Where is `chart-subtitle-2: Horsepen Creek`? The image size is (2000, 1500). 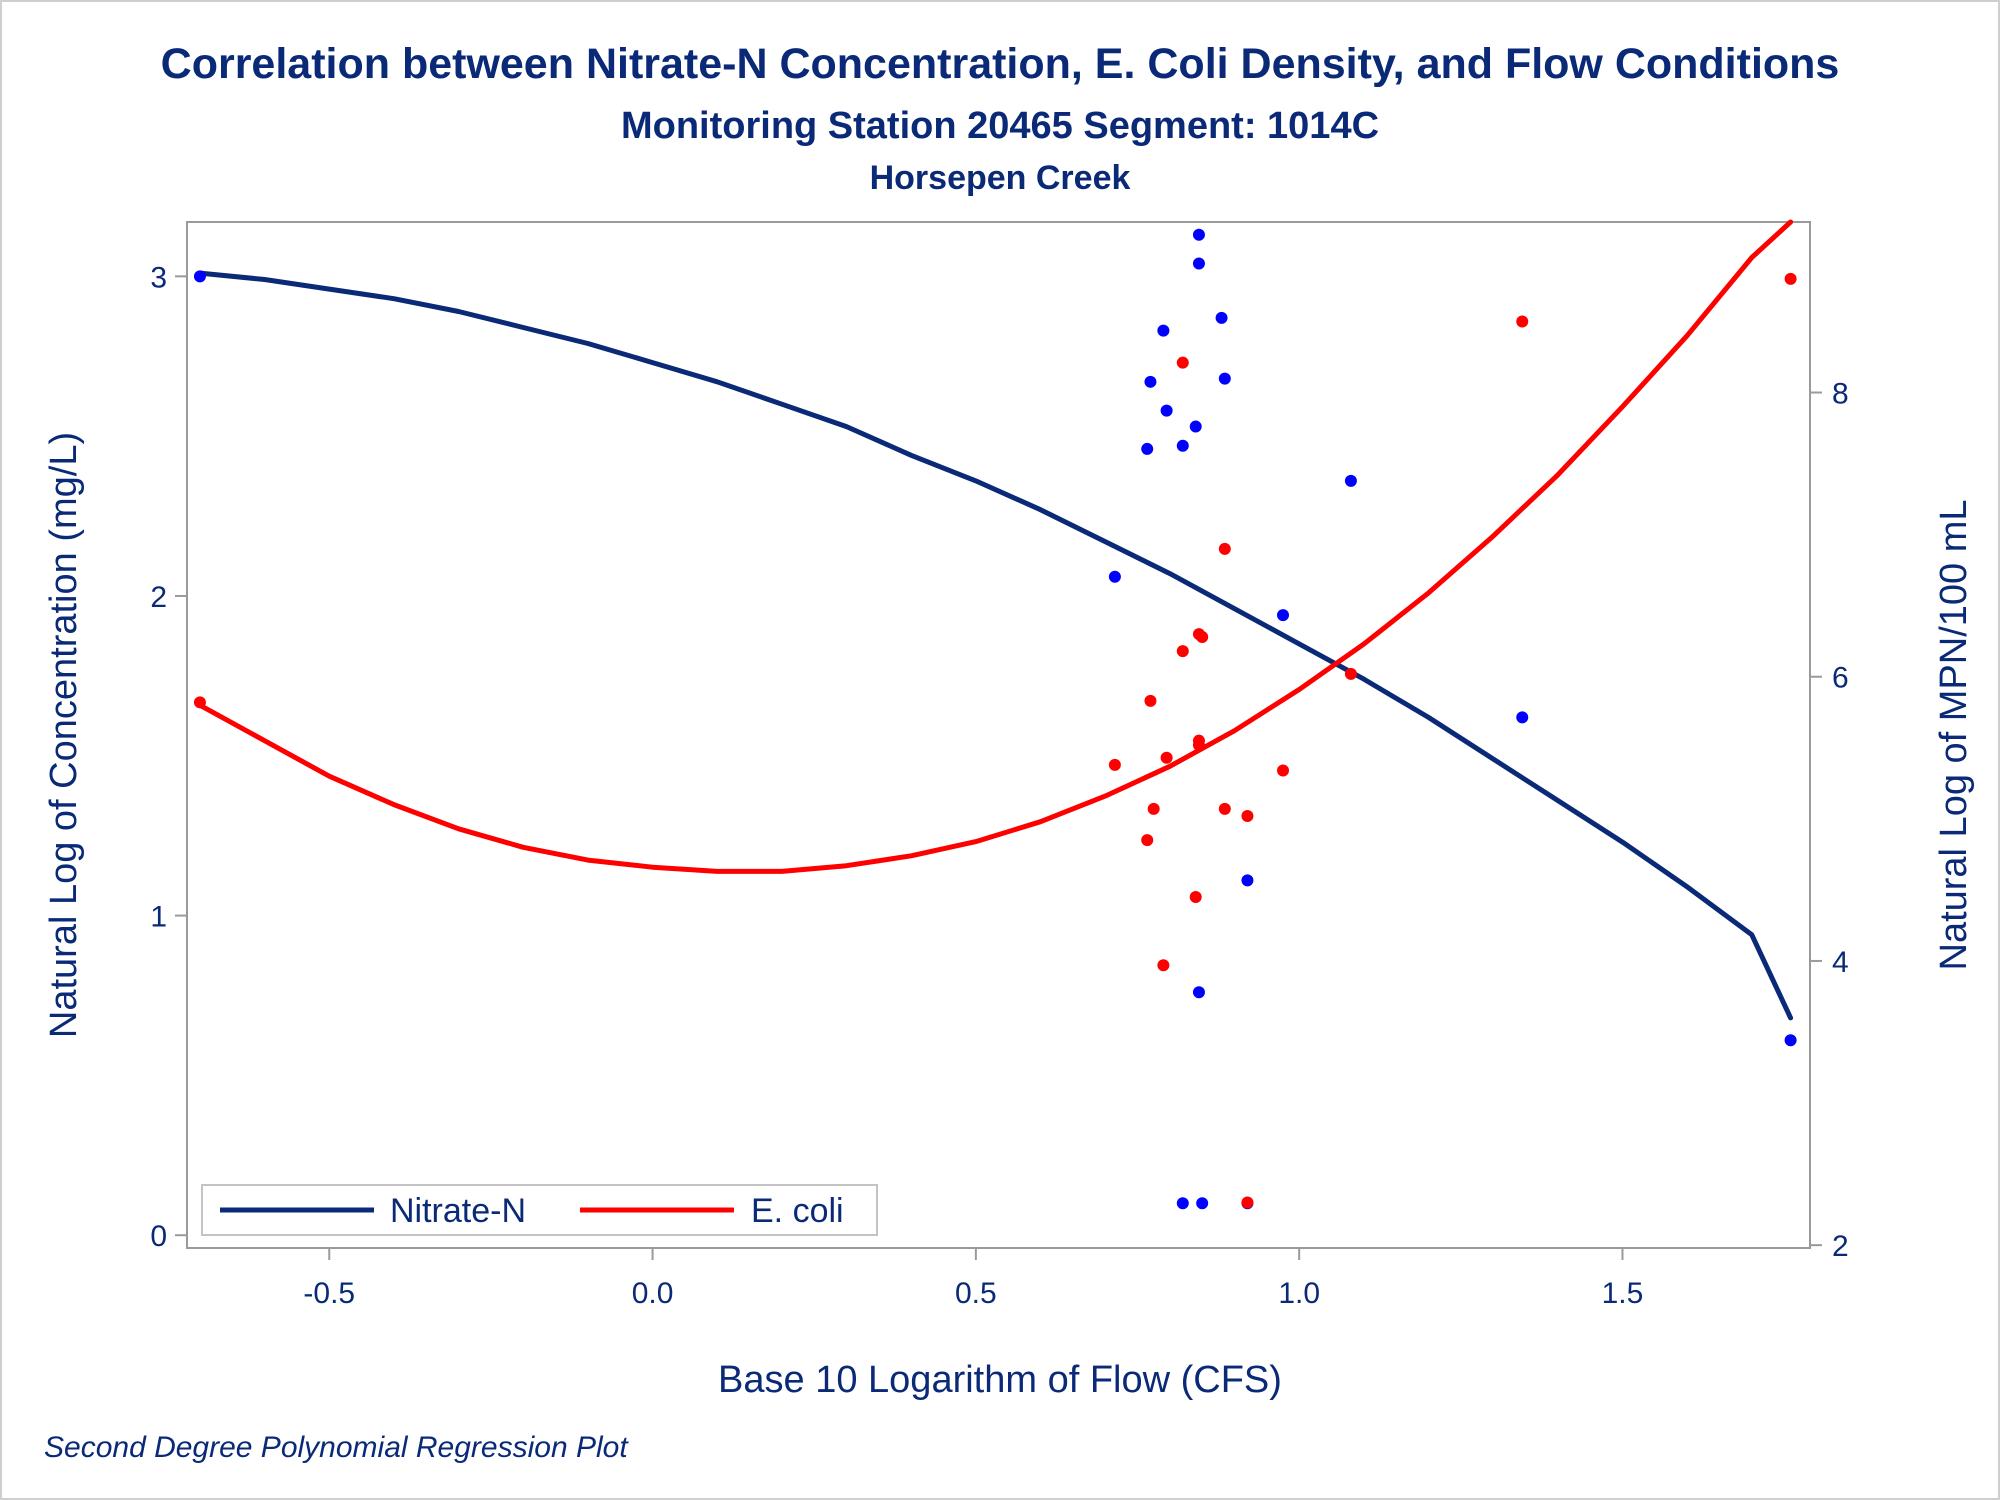 chart-subtitle-2: Horsepen Creek is located at coordinates (1000, 178).